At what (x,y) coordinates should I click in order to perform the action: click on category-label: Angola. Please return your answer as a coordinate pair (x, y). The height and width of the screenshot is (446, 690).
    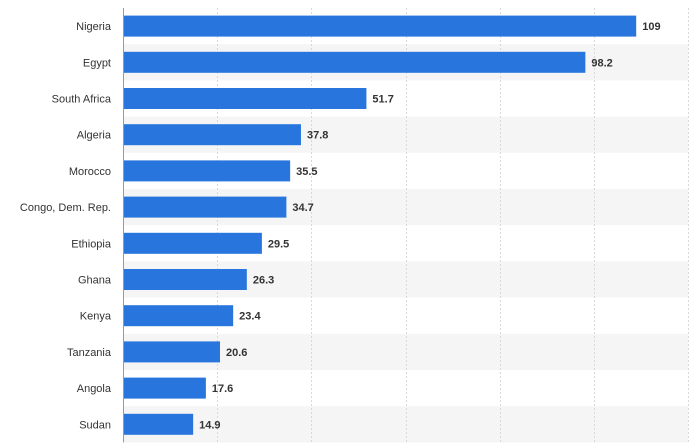
    Looking at the image, I should click on (94, 389).